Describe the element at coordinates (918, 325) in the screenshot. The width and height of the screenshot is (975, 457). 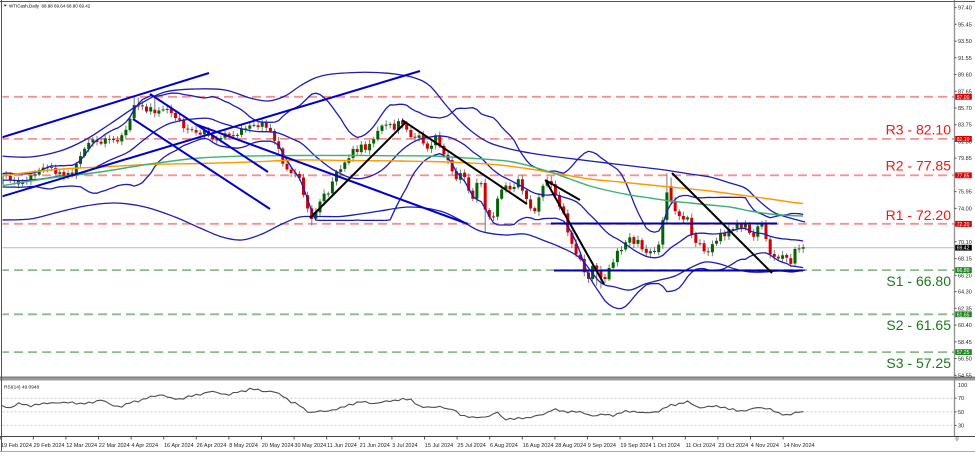
I see `svg-text: S2 - 61.65` at that location.